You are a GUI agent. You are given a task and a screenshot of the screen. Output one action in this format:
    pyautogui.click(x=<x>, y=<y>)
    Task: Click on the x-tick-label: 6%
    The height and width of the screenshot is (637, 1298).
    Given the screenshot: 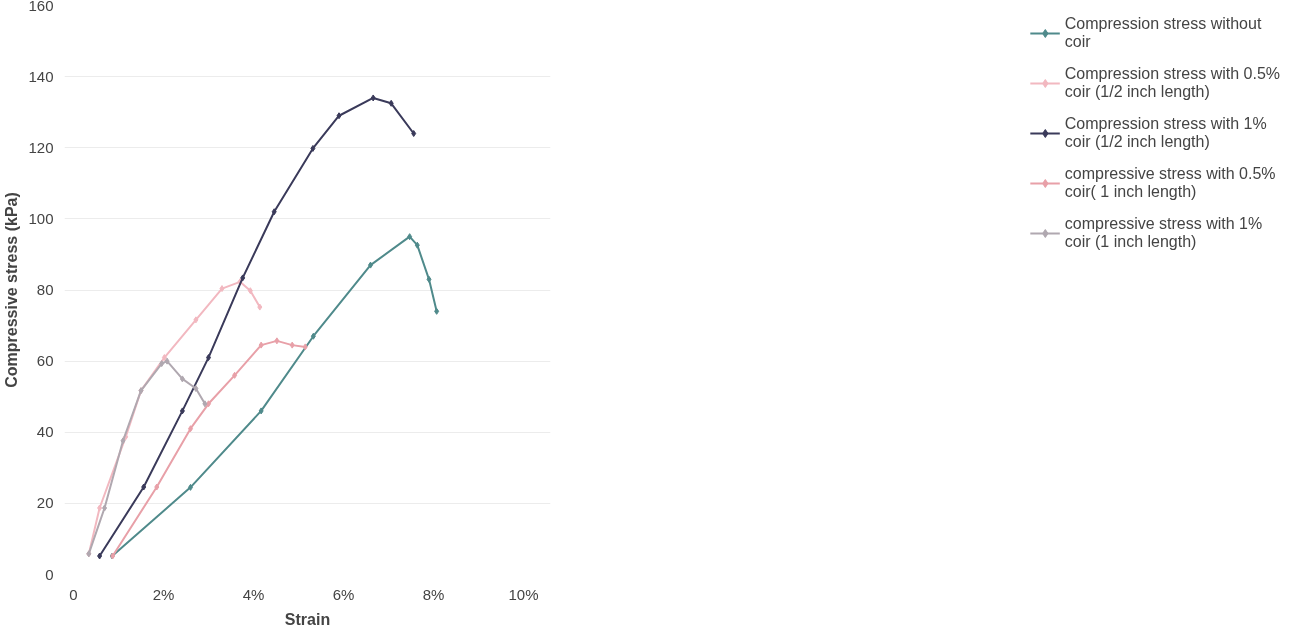 What is the action you would take?
    pyautogui.click(x=343, y=594)
    